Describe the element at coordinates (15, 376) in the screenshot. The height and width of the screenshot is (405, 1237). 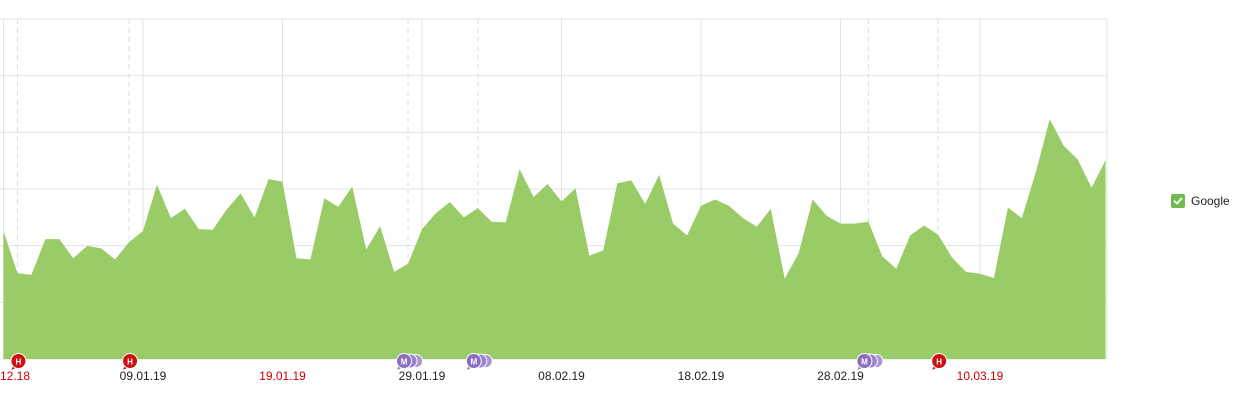
I see `x-tick-label: 12.18` at that location.